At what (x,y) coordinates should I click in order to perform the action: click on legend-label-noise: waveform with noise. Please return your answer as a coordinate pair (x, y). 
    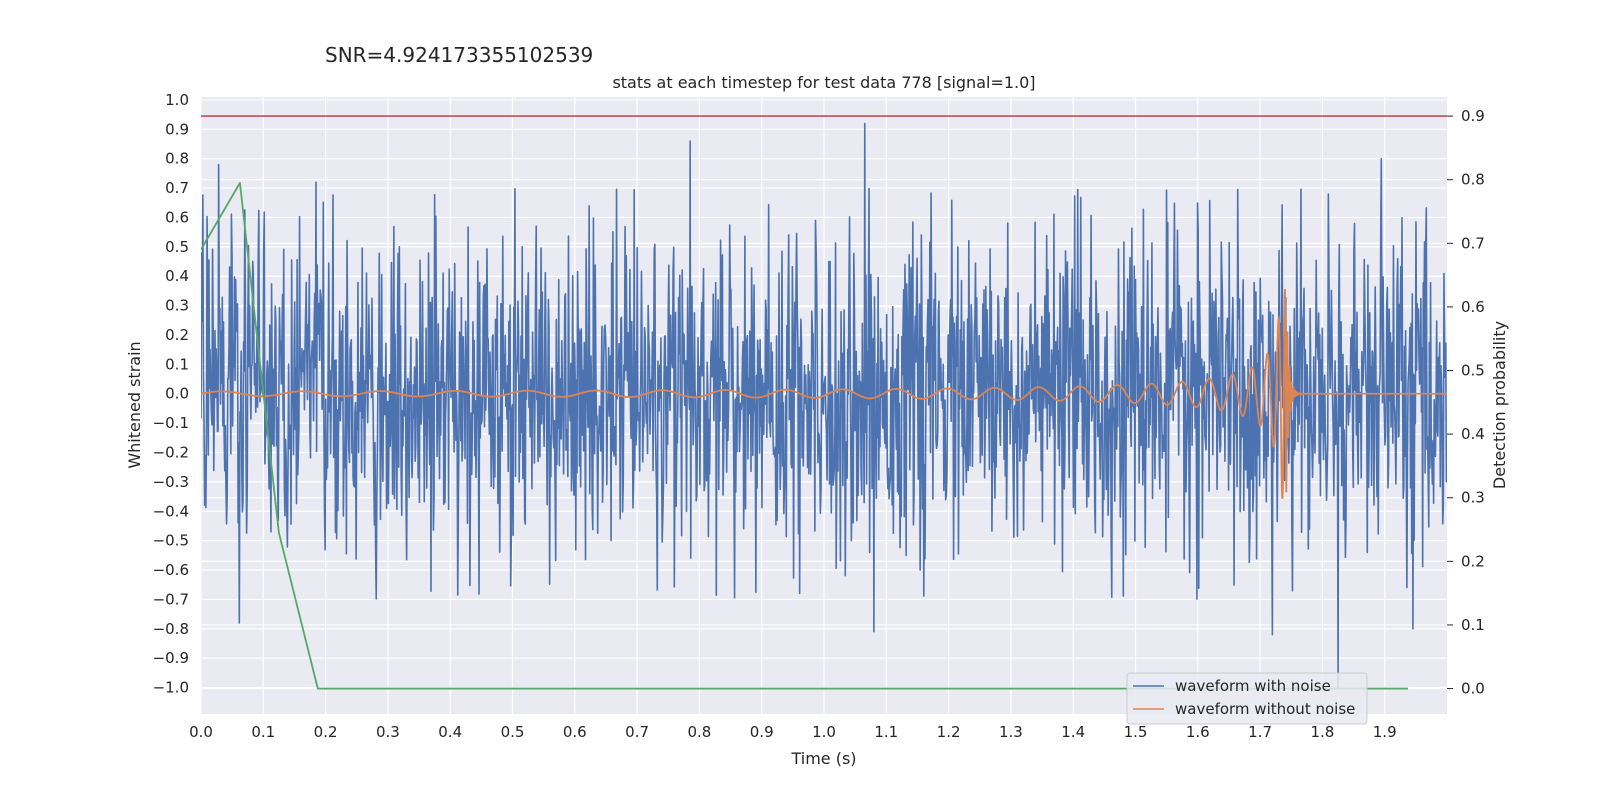
    Looking at the image, I should click on (1253, 686).